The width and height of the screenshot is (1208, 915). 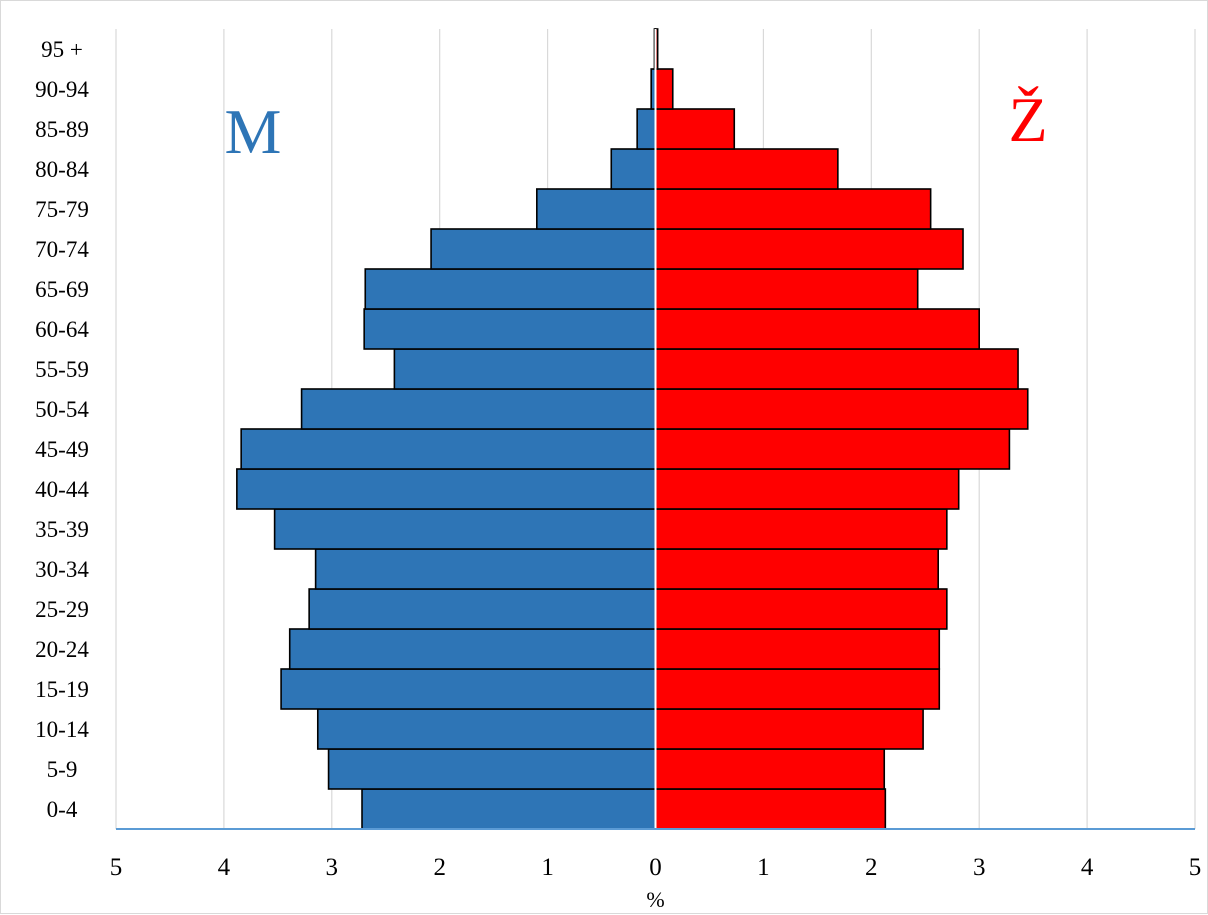 What do you see at coordinates (62, 769) in the screenshot?
I see `category-label: 5-9` at bounding box center [62, 769].